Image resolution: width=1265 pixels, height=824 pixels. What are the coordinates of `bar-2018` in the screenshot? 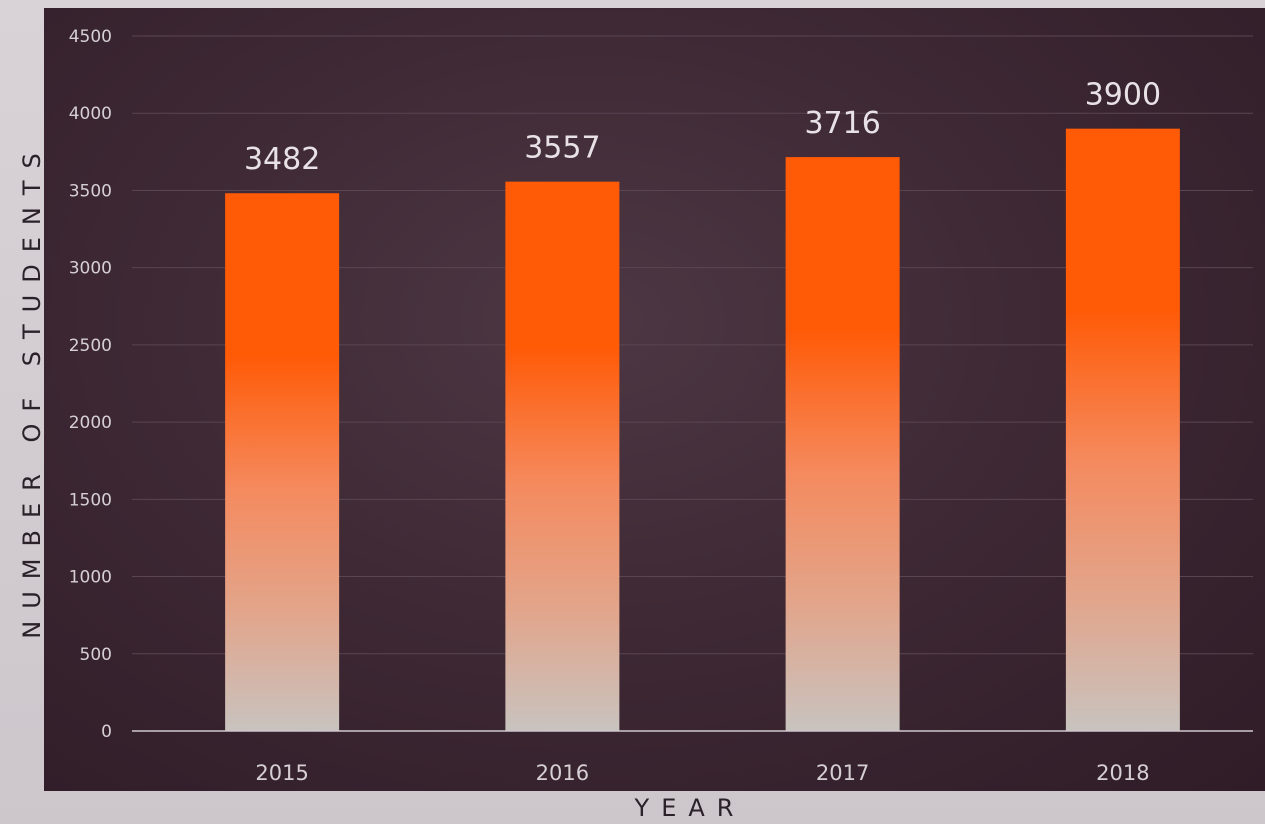 It's located at (1122, 429).